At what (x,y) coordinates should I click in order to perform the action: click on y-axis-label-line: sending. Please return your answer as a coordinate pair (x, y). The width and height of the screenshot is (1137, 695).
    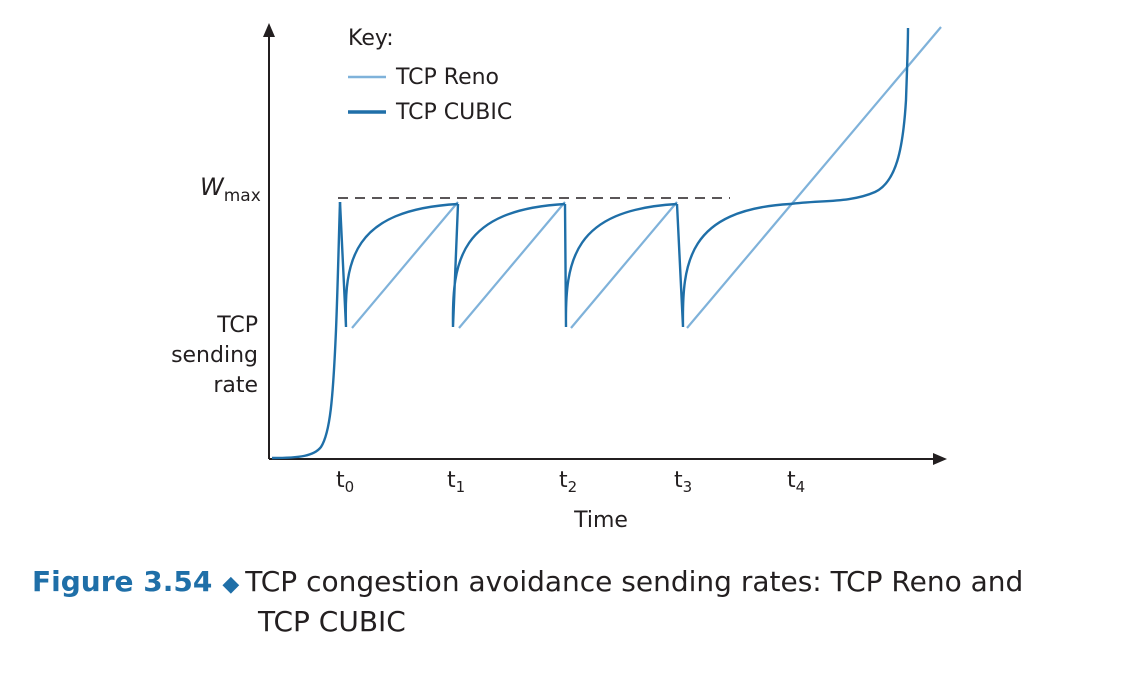
    Looking at the image, I should click on (214, 355).